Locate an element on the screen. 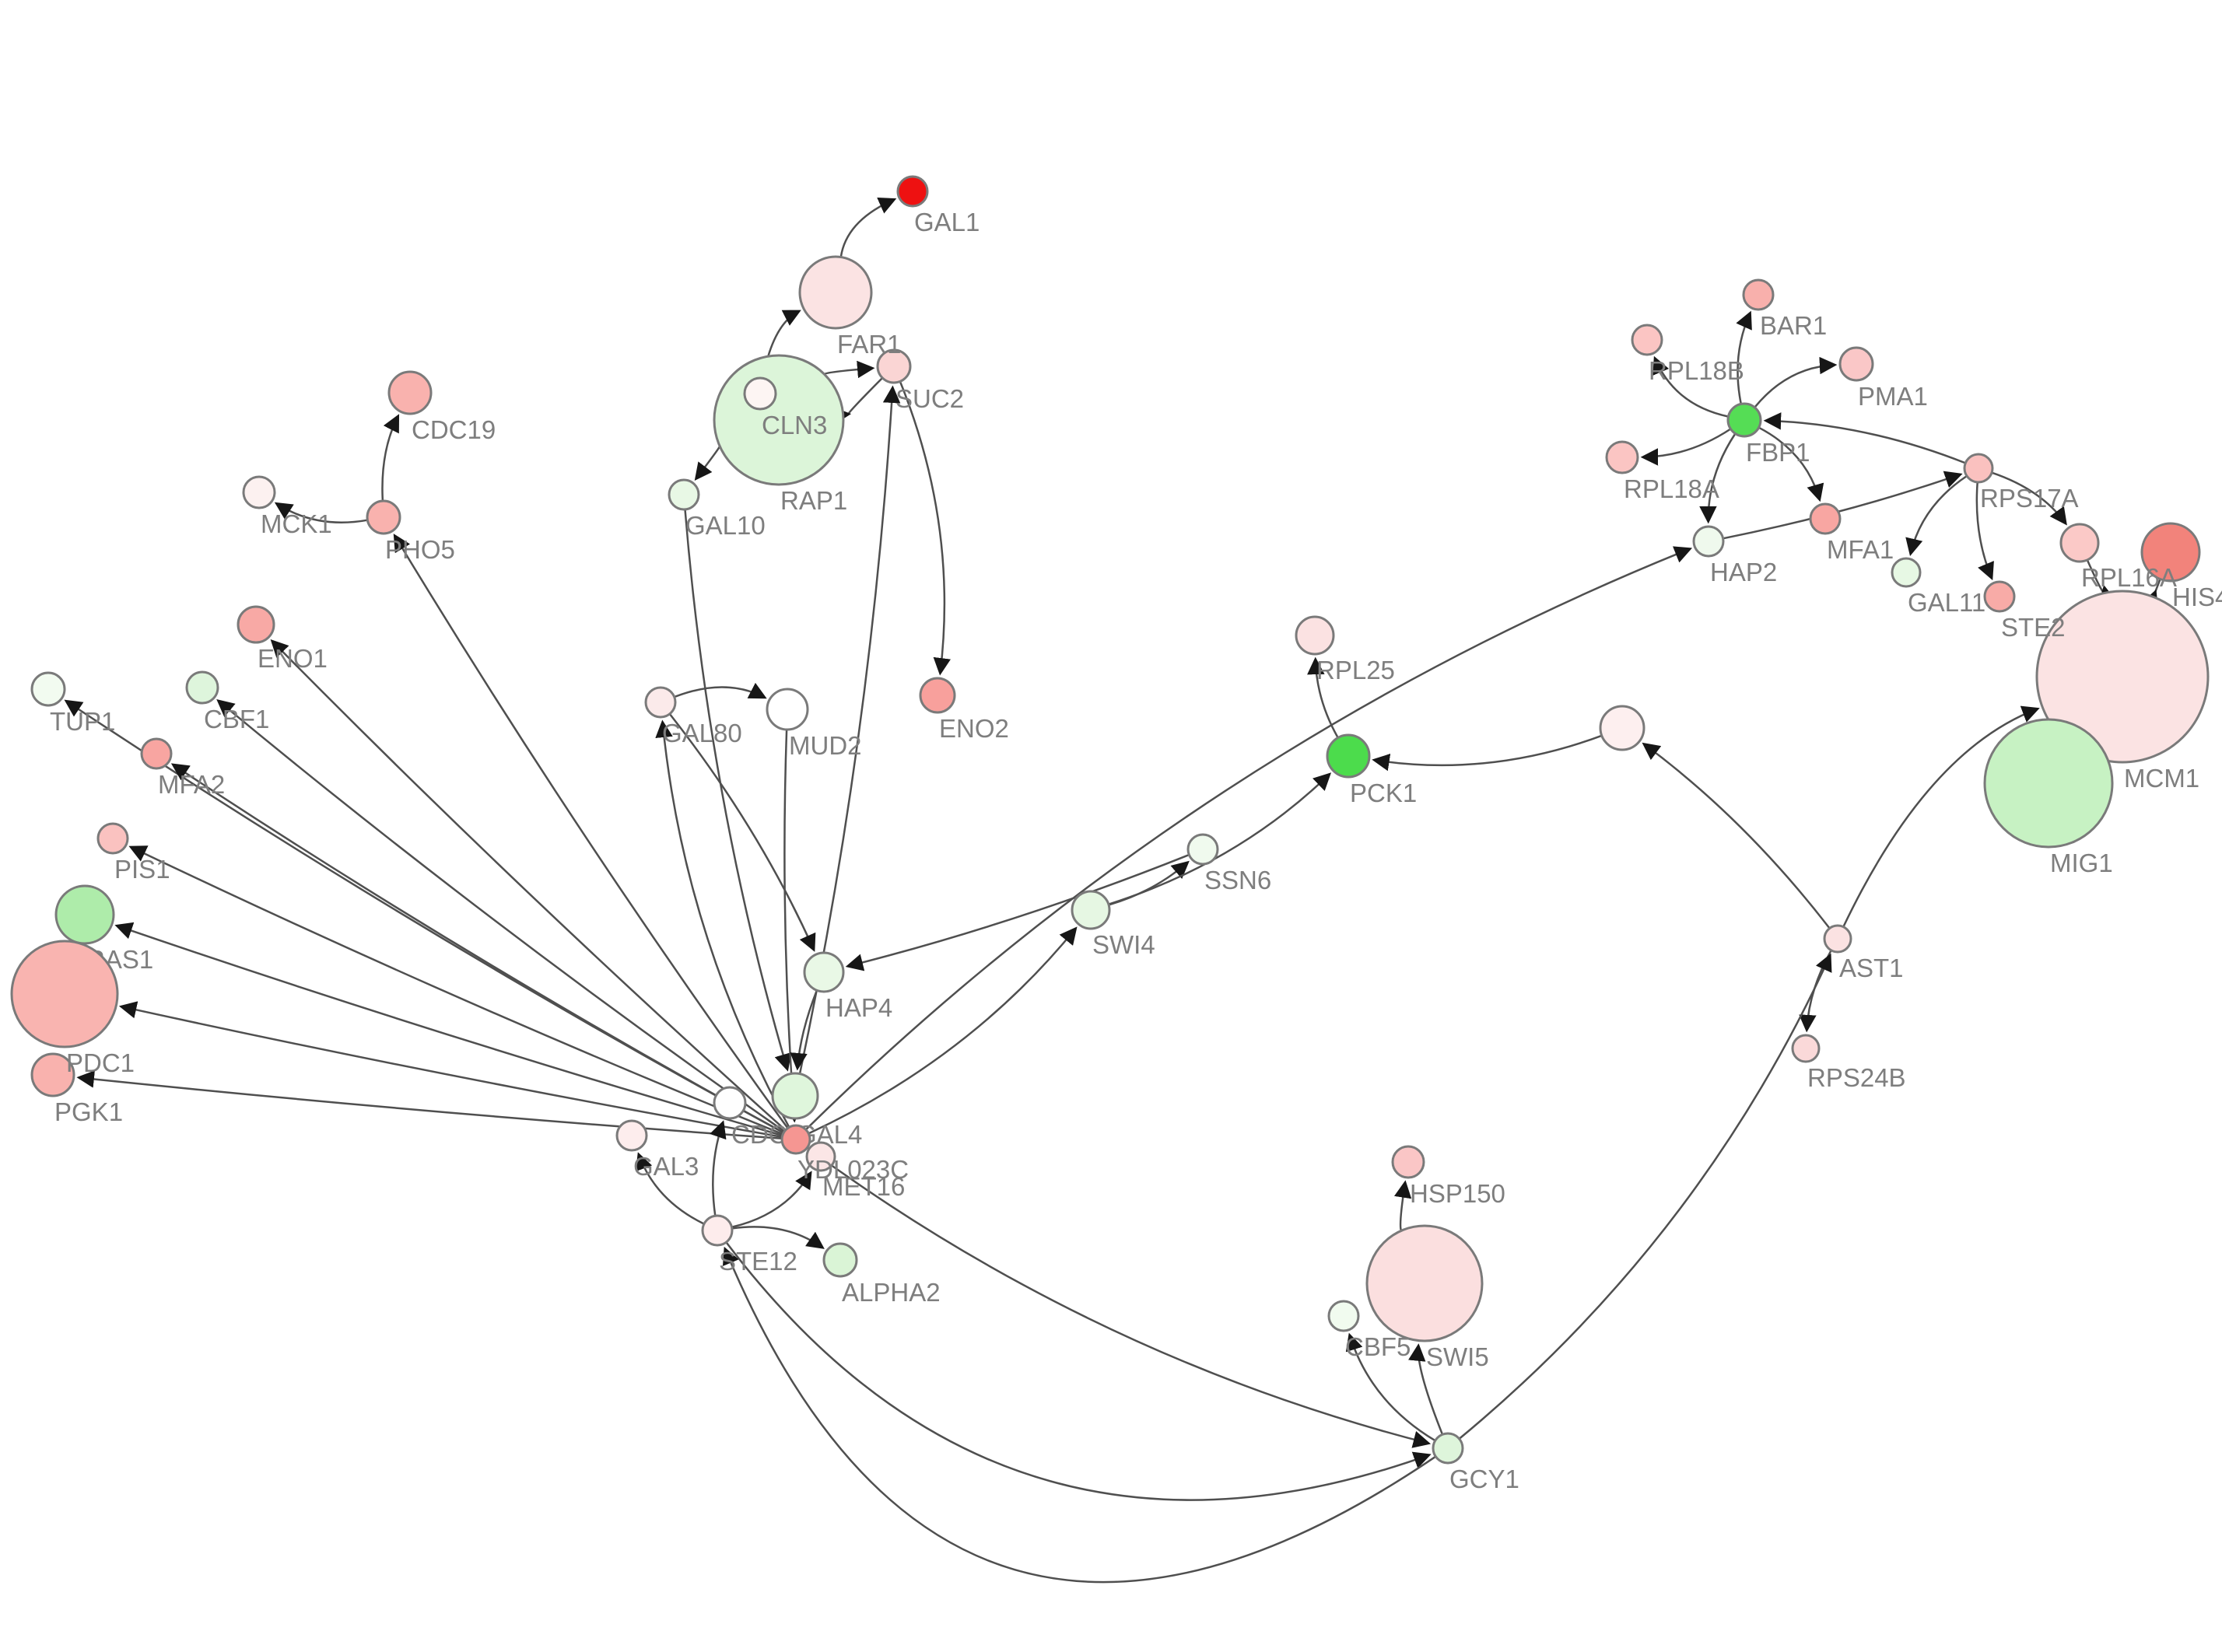 The width and height of the screenshot is (2222, 1652). node-MUD2 is located at coordinates (787, 710).